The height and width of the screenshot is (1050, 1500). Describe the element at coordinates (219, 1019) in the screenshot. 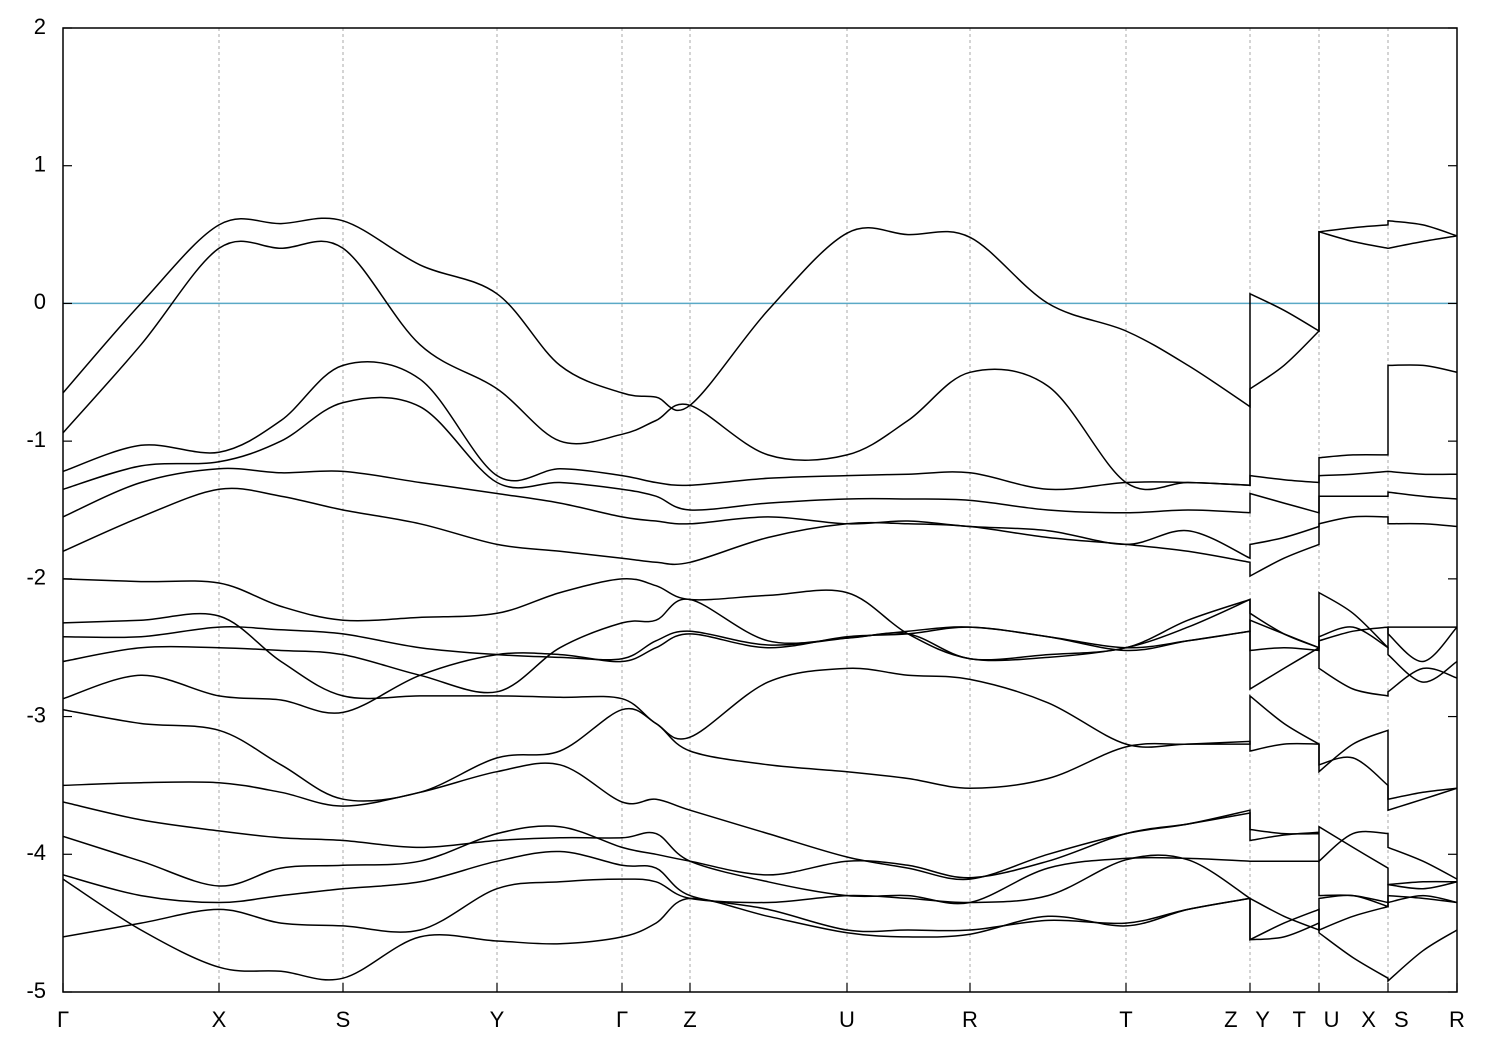

I see `x-tick-label: X` at that location.